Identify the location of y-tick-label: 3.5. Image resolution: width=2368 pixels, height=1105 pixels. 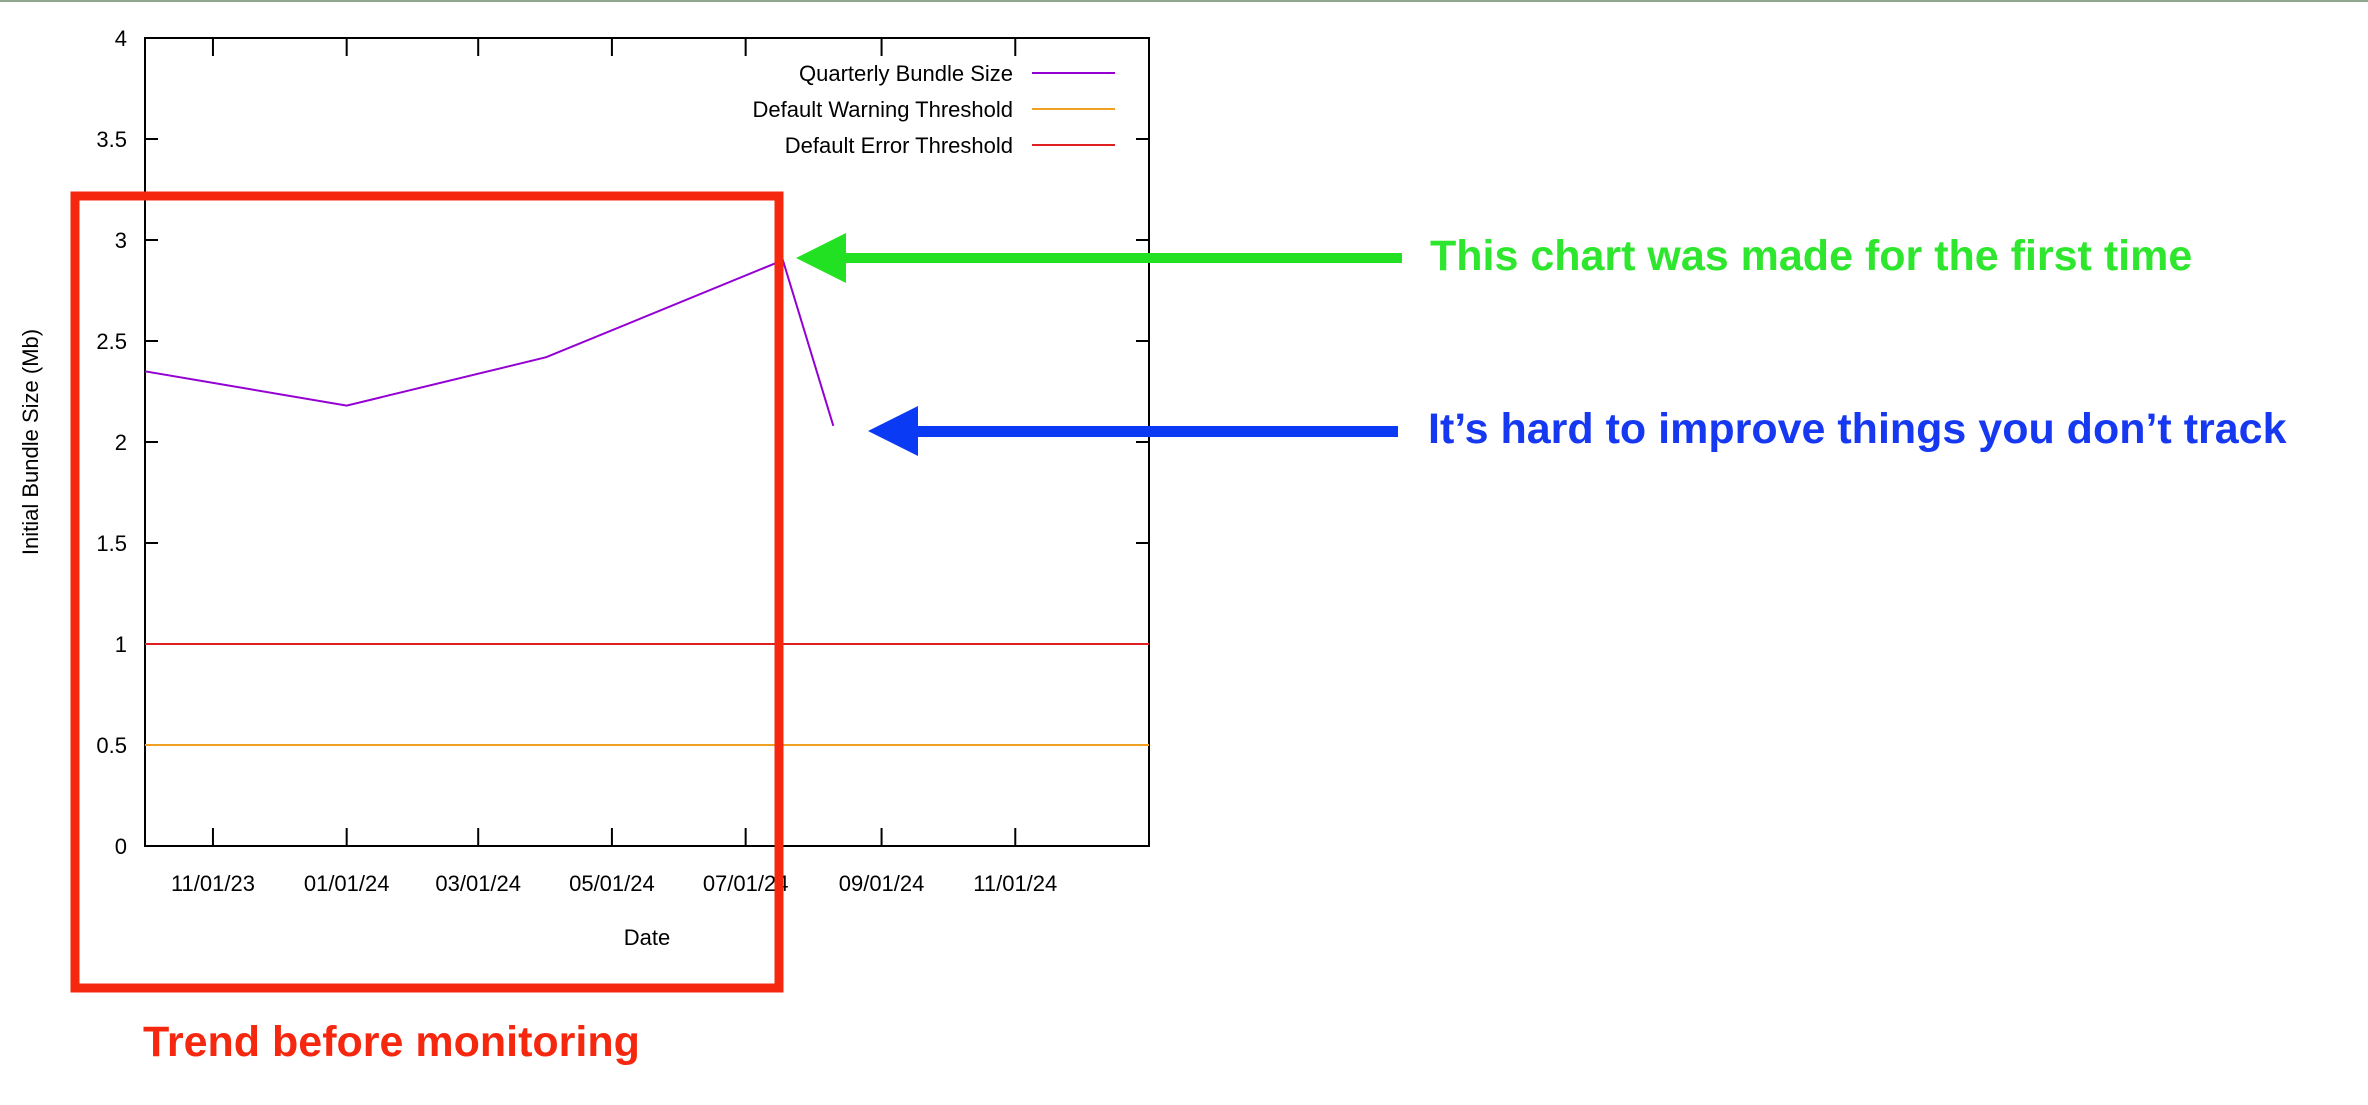
(111, 139).